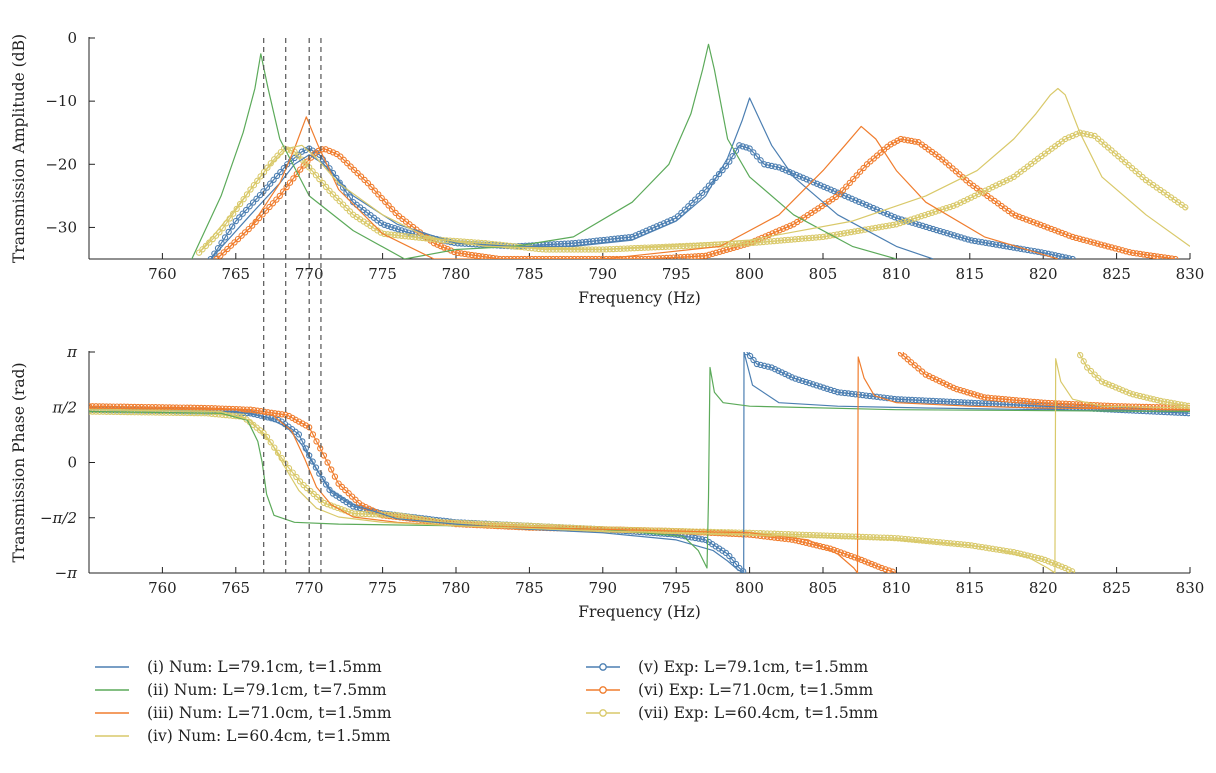 This screenshot has width=1216, height=773. Describe the element at coordinates (1043, 588) in the screenshot. I see `phase-x-tick-label: 820` at that location.